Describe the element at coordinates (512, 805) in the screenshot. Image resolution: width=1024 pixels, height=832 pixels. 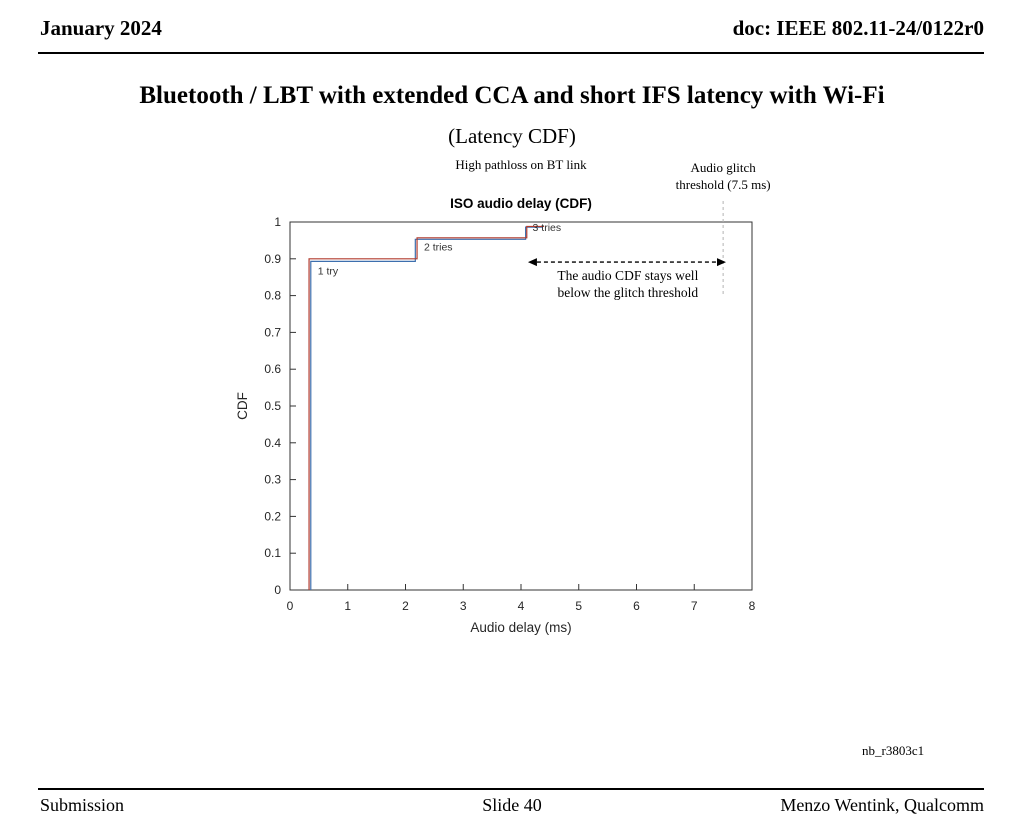
I see `footer-slide-number: Slide 40` at that location.